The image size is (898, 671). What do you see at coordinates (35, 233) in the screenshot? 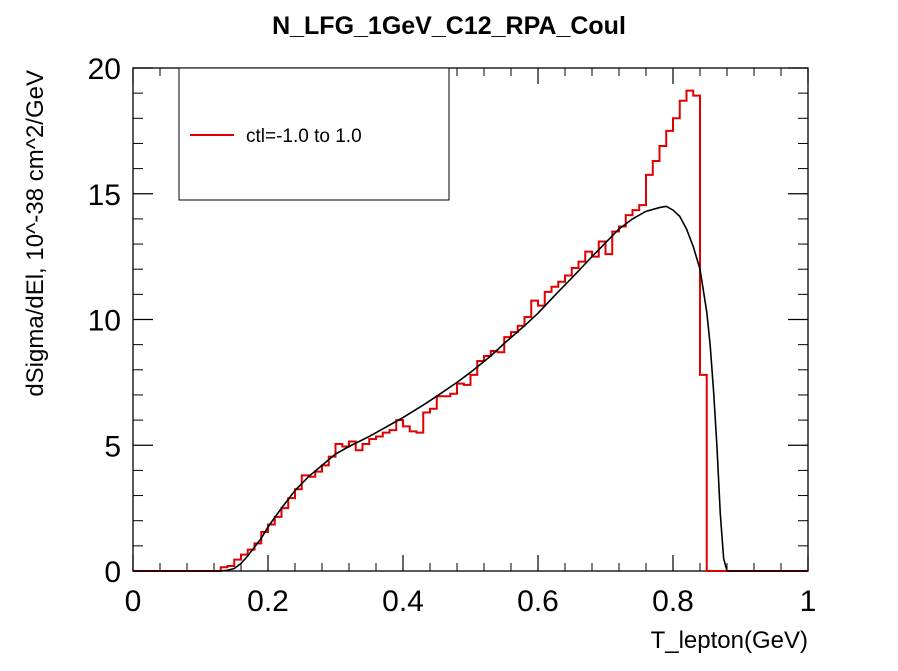
I see `y-axis-label: dSigma/dEl, 10^-38 cm^2/GeV` at bounding box center [35, 233].